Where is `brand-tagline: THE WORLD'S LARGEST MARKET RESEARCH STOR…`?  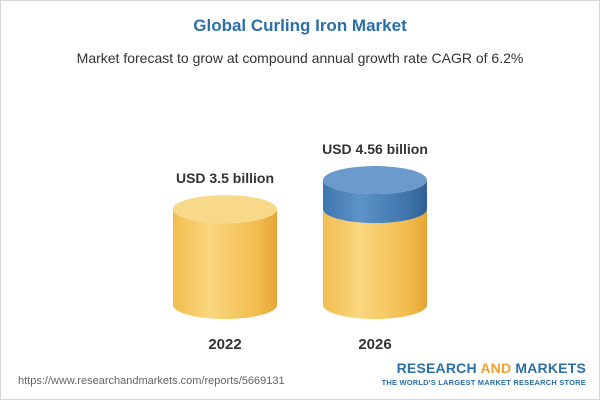
brand-tagline: THE WORLD'S LARGEST MARKET RESEARCH STOR… is located at coordinates (483, 382).